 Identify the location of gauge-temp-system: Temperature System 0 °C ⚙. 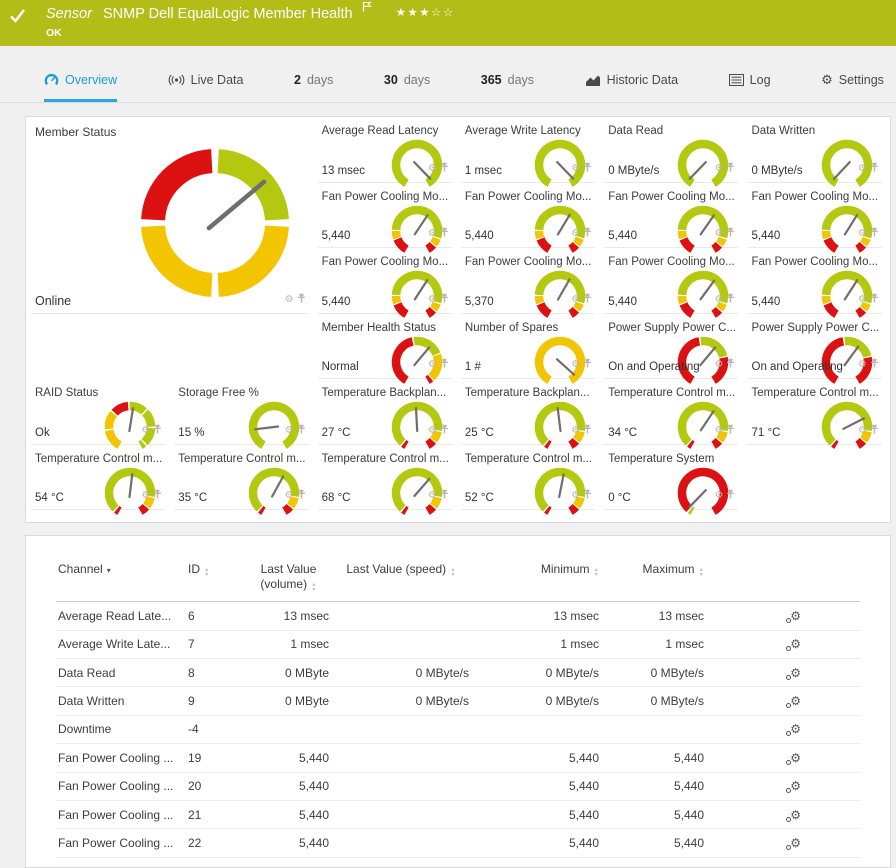
(671, 482).